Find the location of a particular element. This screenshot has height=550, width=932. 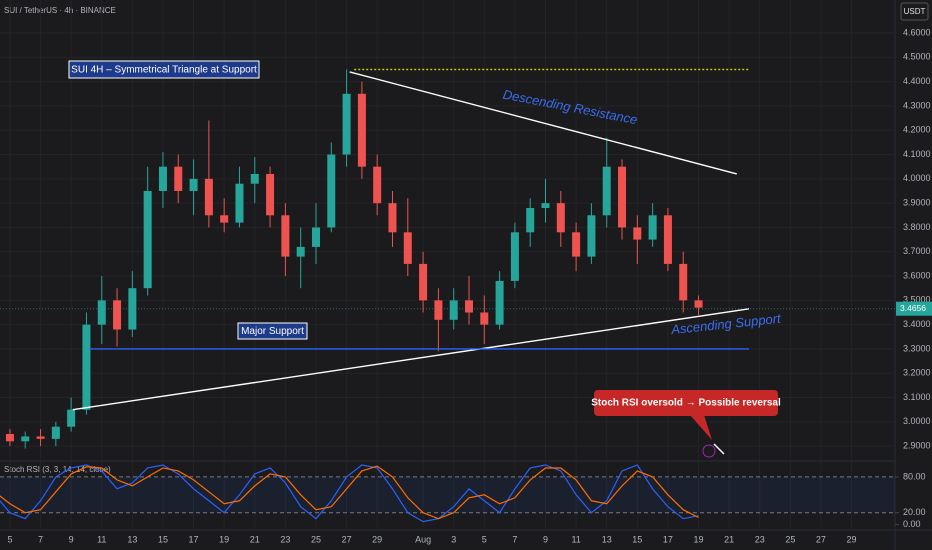

last-price-box is located at coordinates (914, 308).